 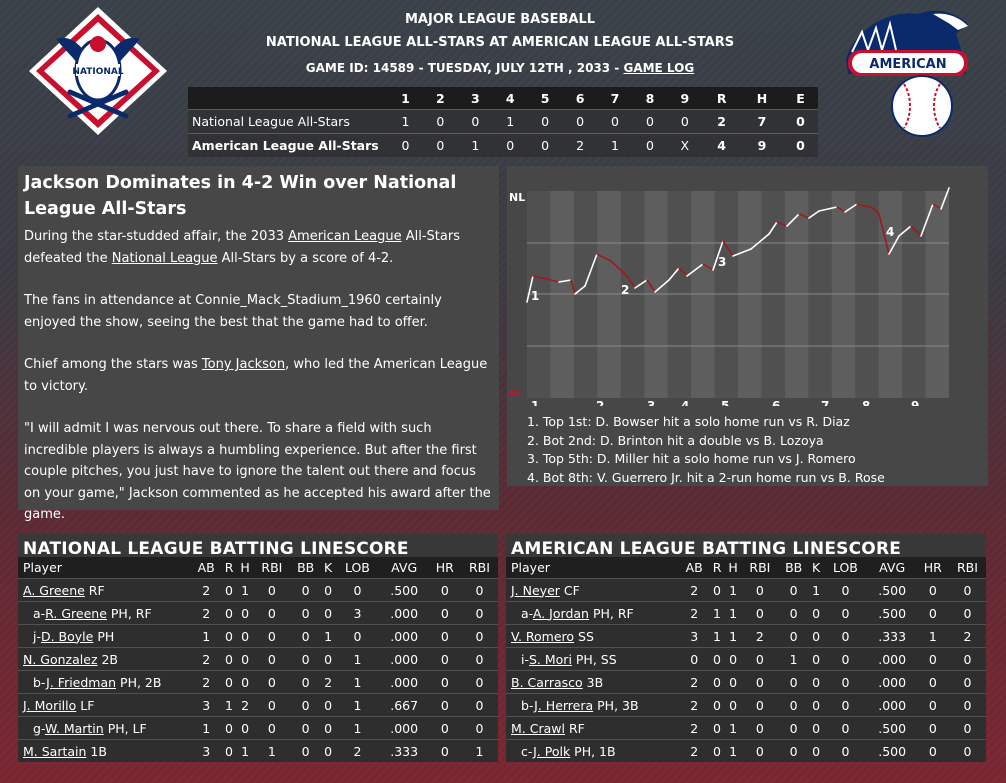 I want to click on player-link: J. Herrera, so click(x=564, y=705).